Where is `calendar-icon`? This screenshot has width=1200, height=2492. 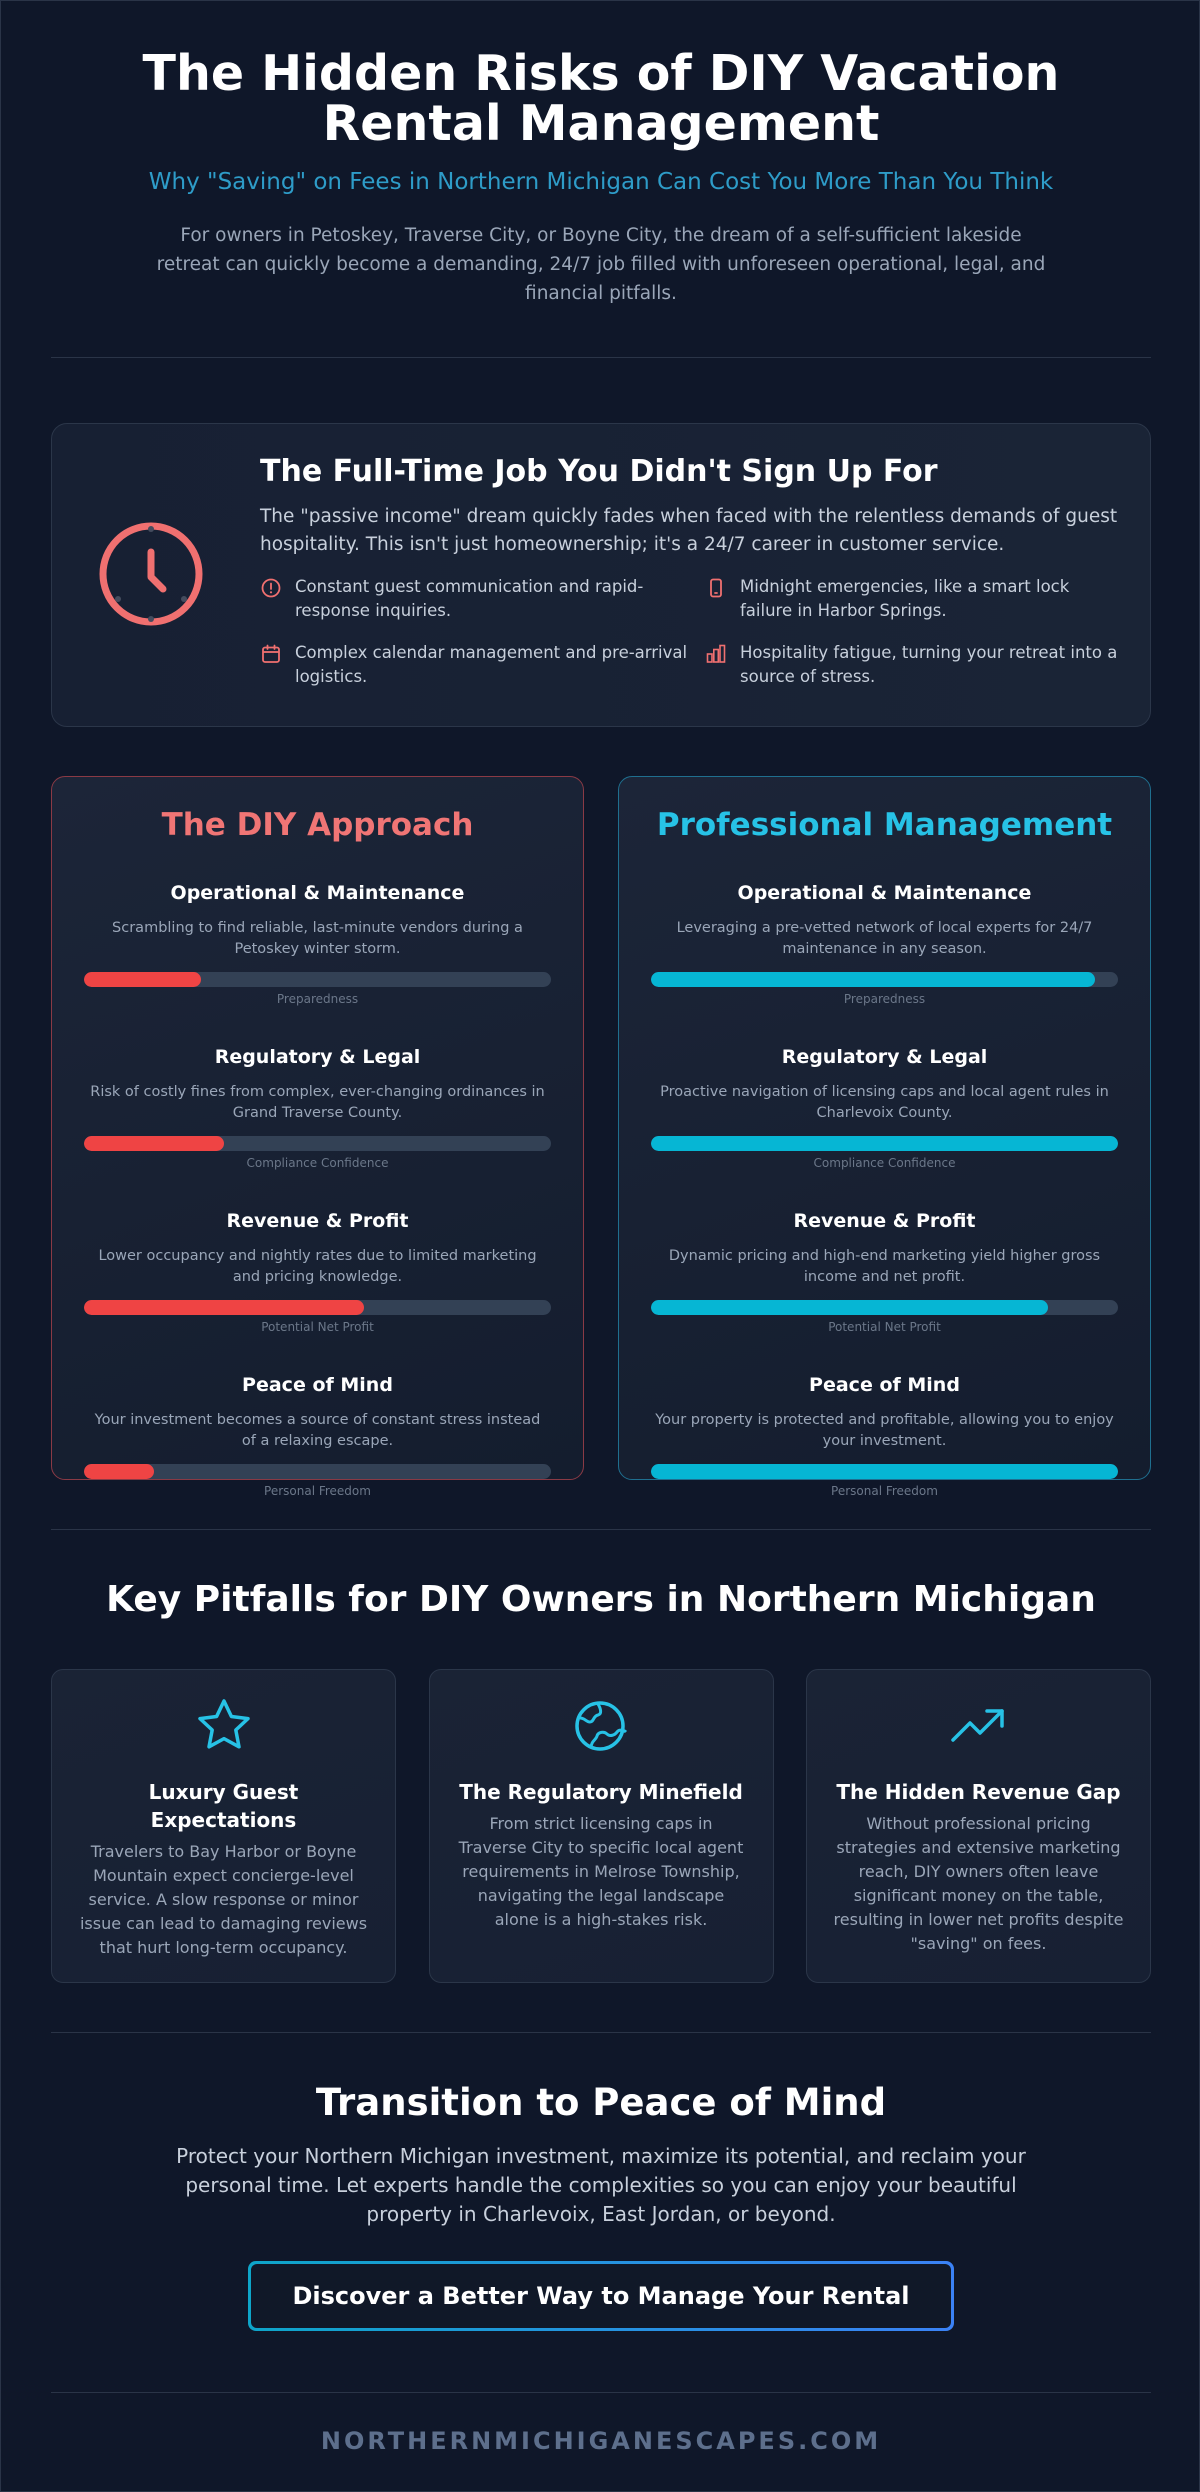
calendar-icon is located at coordinates (271, 653).